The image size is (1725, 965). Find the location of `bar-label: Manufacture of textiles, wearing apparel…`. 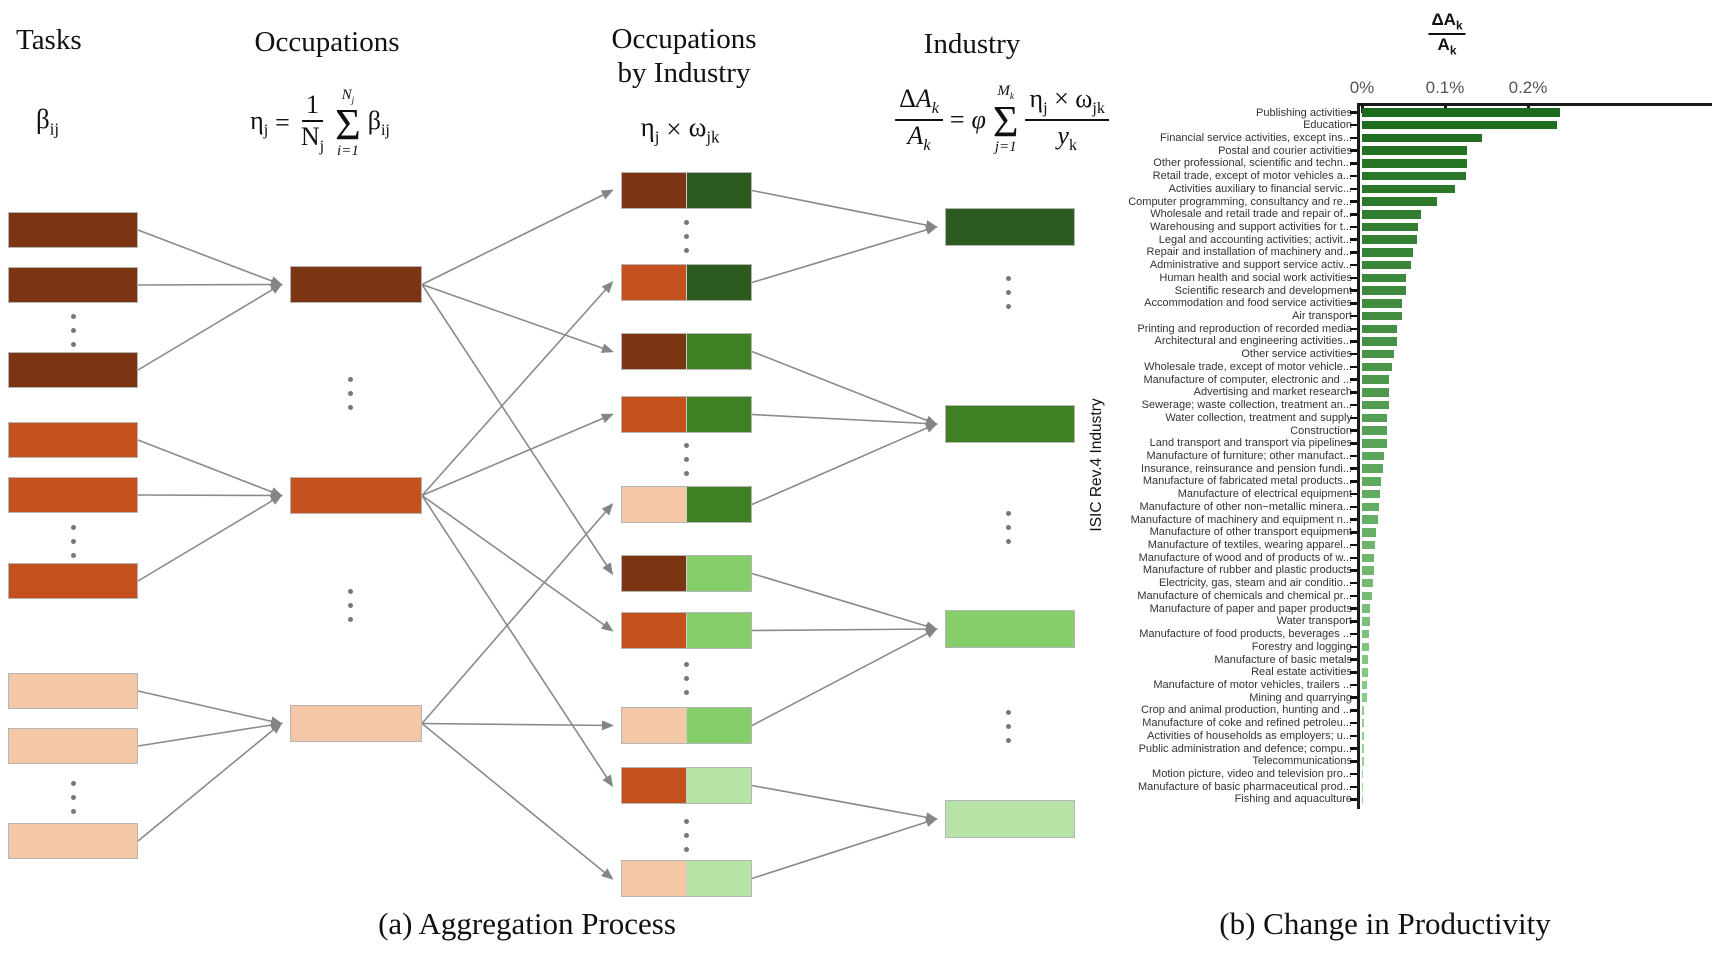

bar-label: Manufacture of textiles, wearing apparel… is located at coordinates (1249, 545).